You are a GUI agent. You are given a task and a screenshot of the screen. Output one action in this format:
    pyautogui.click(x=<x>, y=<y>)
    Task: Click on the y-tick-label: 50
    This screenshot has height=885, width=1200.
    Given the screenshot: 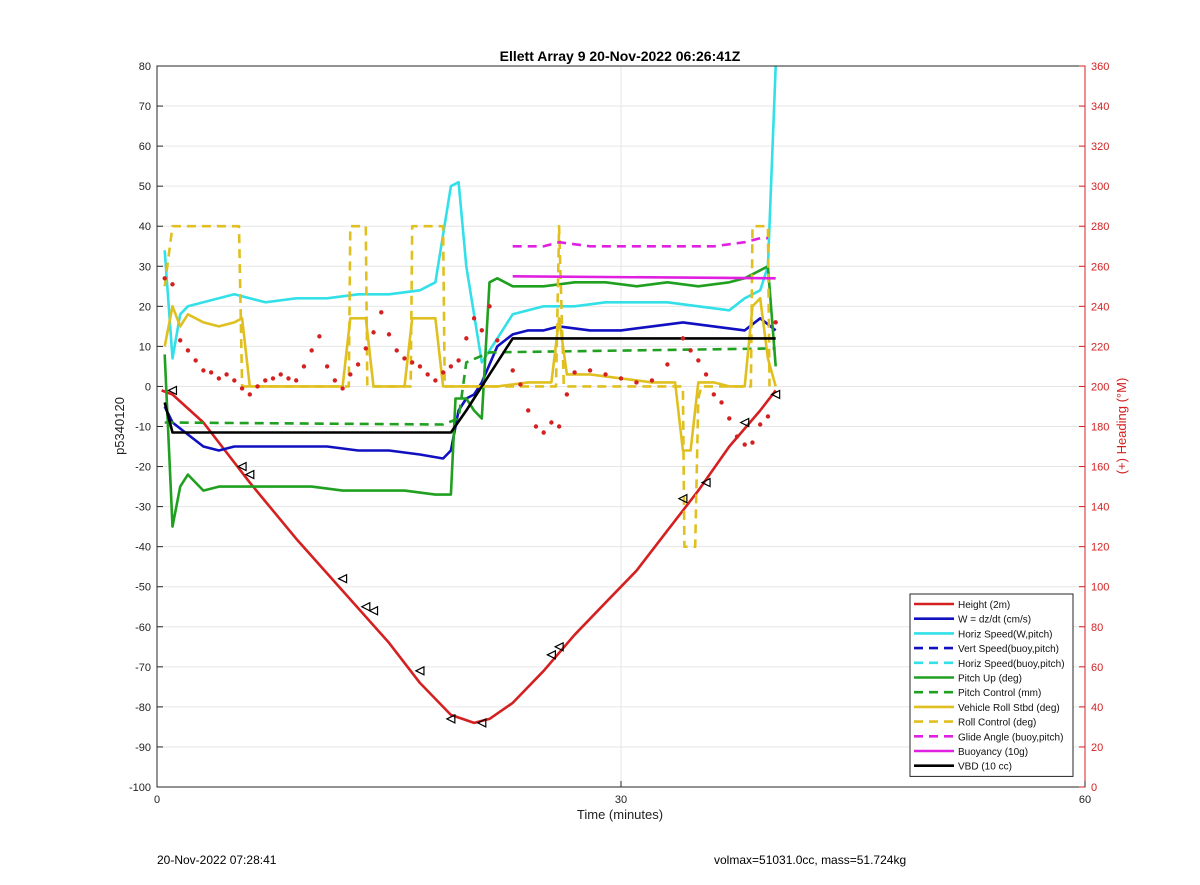 What is the action you would take?
    pyautogui.click(x=145, y=187)
    